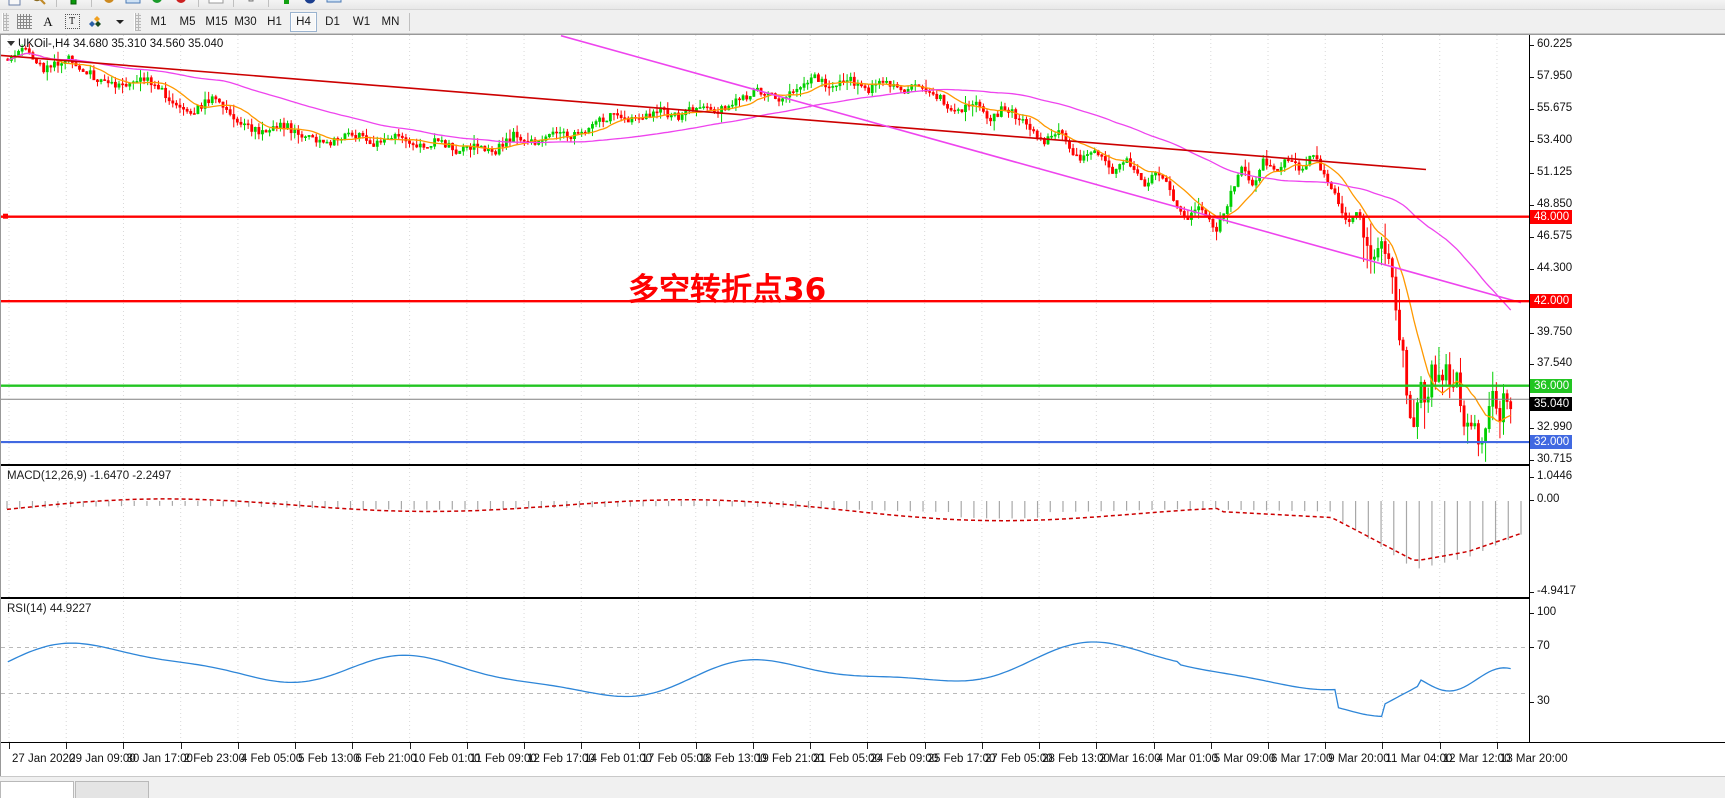 Image resolution: width=1725 pixels, height=798 pixels. What do you see at coordinates (329, 759) in the screenshot?
I see `time-tick-label: 5 Feb 13:00` at bounding box center [329, 759].